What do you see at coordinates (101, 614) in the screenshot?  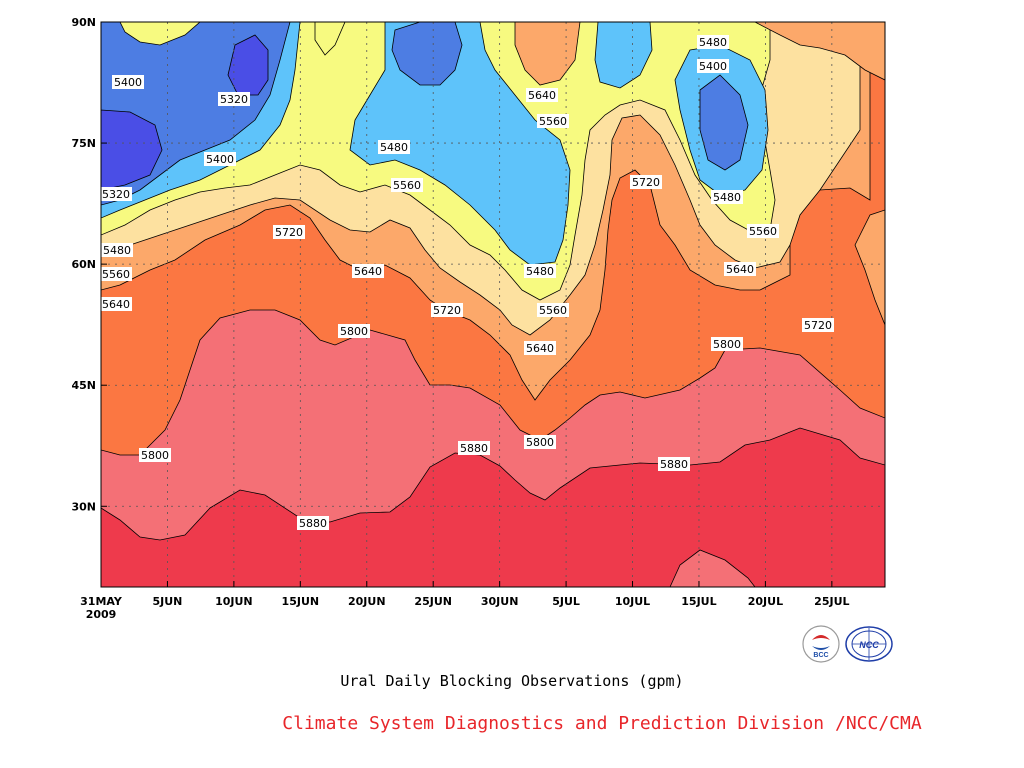 I see `x-tick-year: 2009` at bounding box center [101, 614].